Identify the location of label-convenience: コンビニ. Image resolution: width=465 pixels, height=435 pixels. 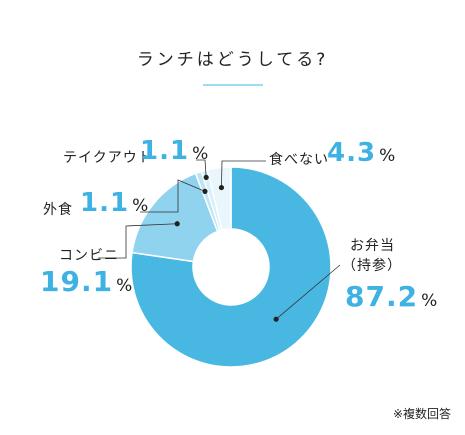
(89, 256).